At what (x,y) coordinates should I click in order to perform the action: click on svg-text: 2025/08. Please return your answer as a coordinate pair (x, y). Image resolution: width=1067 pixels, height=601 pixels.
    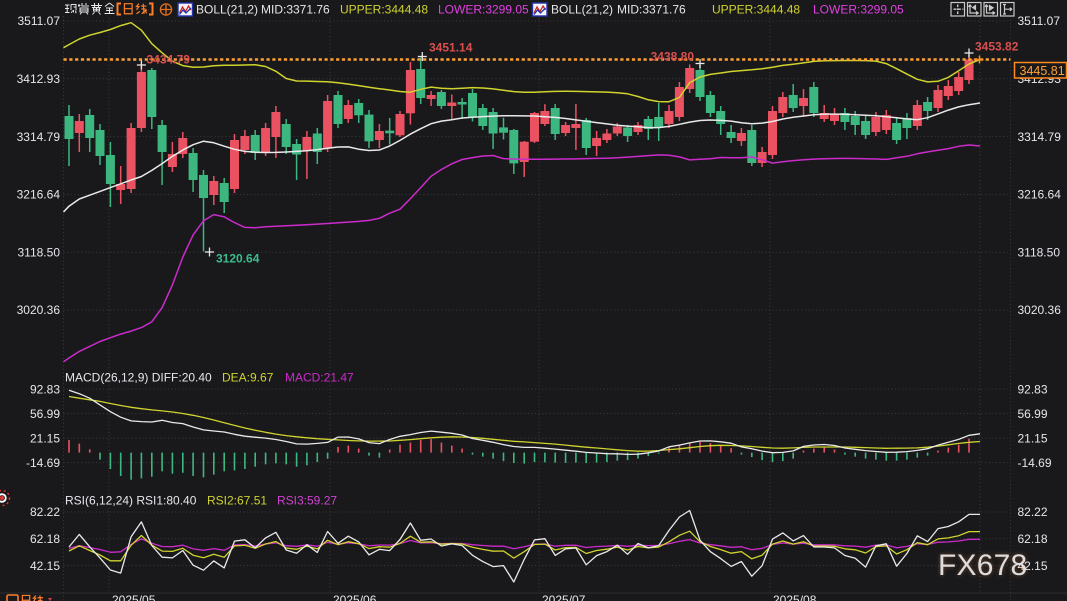
    Looking at the image, I should click on (795, 597).